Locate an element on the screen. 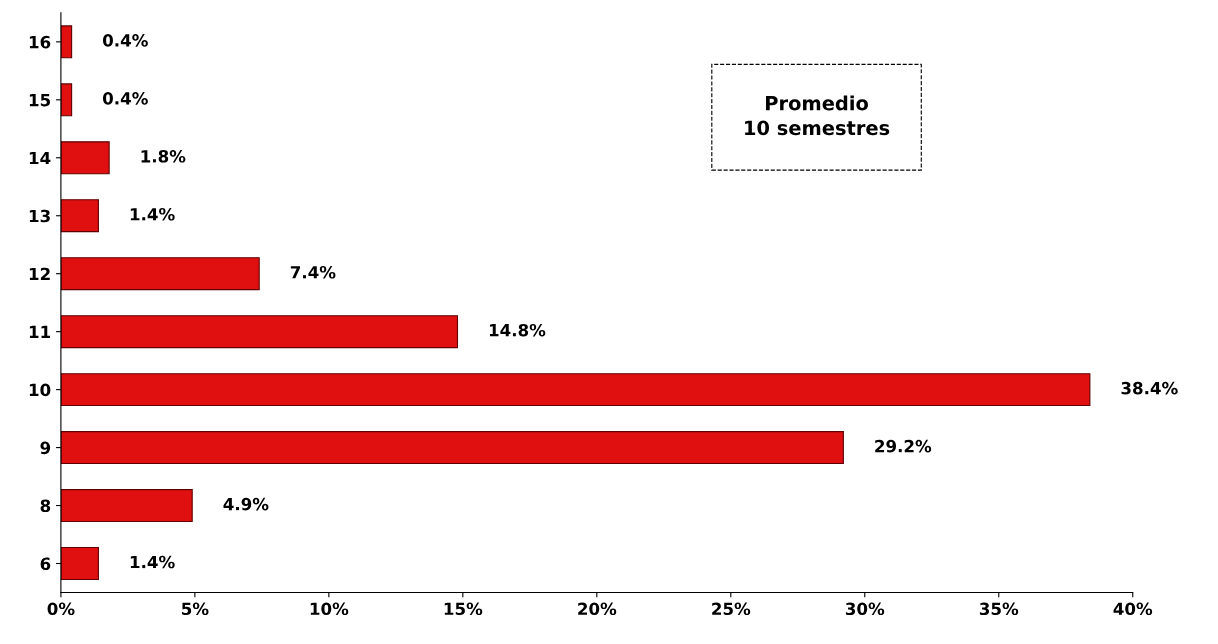 The image size is (1218, 644). x-tick-label: 35% is located at coordinates (999, 609).